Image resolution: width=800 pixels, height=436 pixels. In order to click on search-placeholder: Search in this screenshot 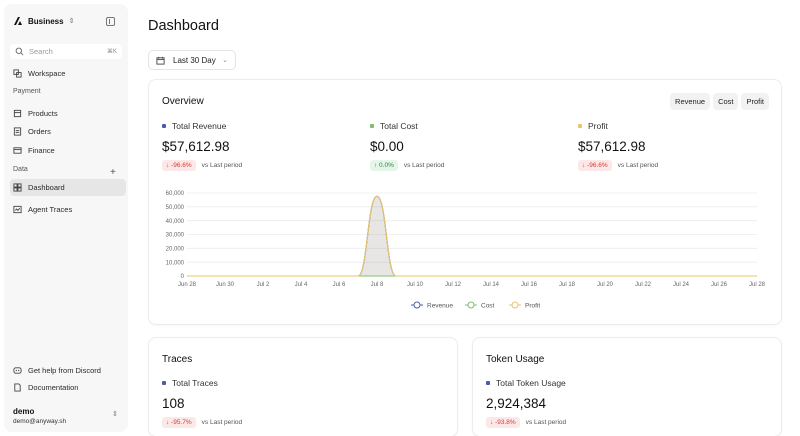, I will do `click(41, 51)`.